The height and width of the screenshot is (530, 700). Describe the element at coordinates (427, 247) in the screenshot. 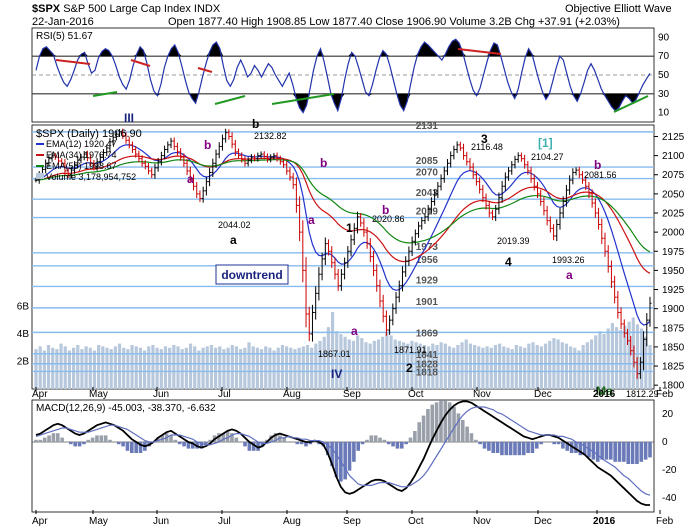

I see `level-label: 1973` at that location.